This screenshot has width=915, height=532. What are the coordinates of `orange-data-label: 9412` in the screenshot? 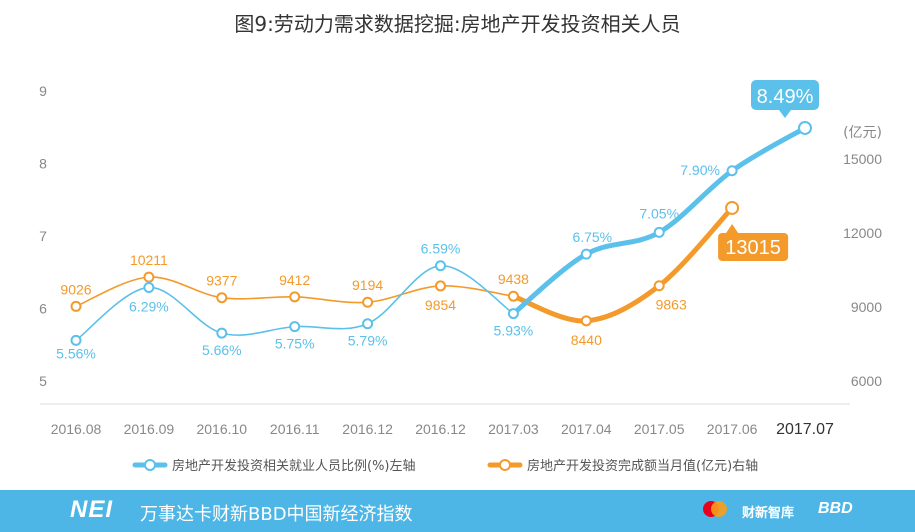 It's located at (294, 280).